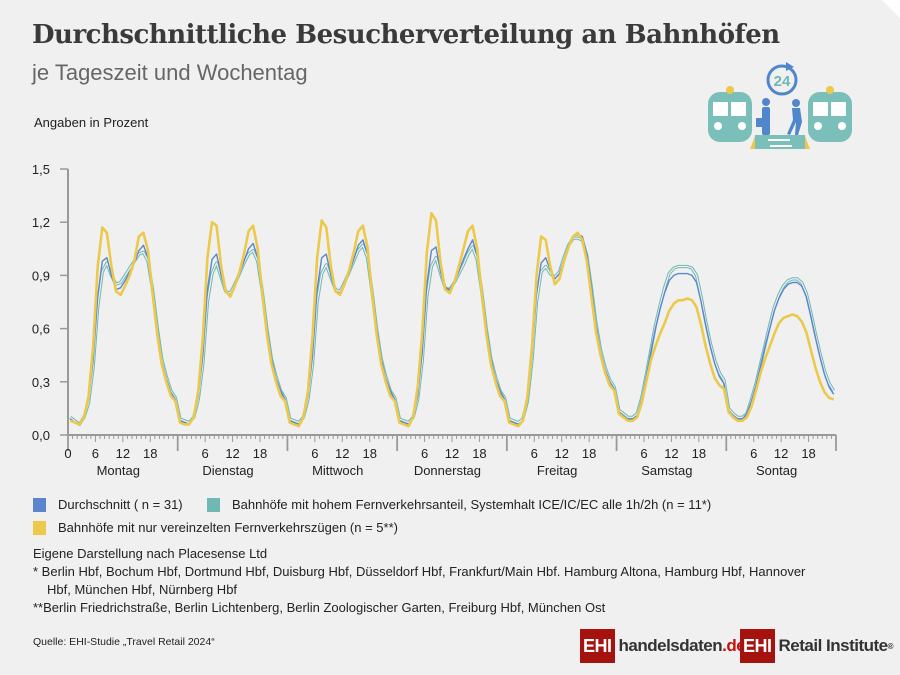  Describe the element at coordinates (776, 470) in the screenshot. I see `day-label-sontag: Sontag` at that location.